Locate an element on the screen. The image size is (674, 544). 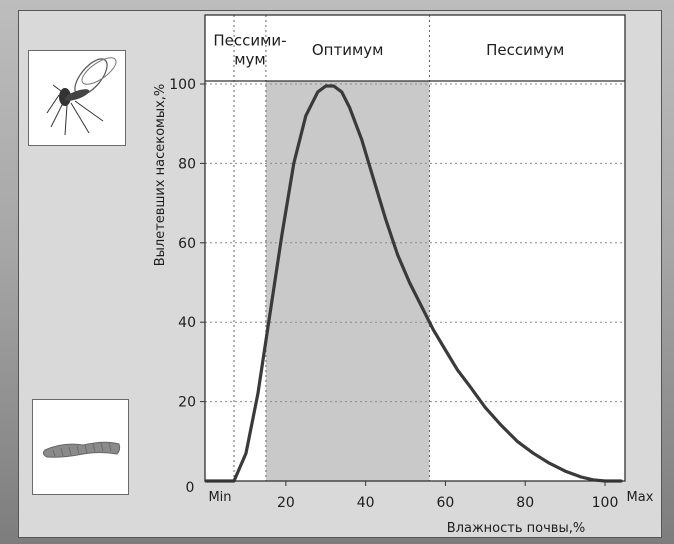
y-tick-label: 60 is located at coordinates (187, 244).